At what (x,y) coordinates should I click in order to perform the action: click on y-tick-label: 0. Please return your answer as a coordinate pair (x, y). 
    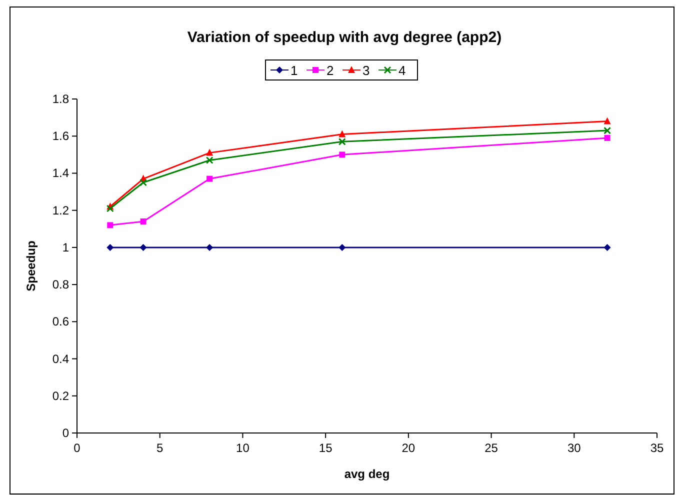
    Looking at the image, I should click on (66, 433).